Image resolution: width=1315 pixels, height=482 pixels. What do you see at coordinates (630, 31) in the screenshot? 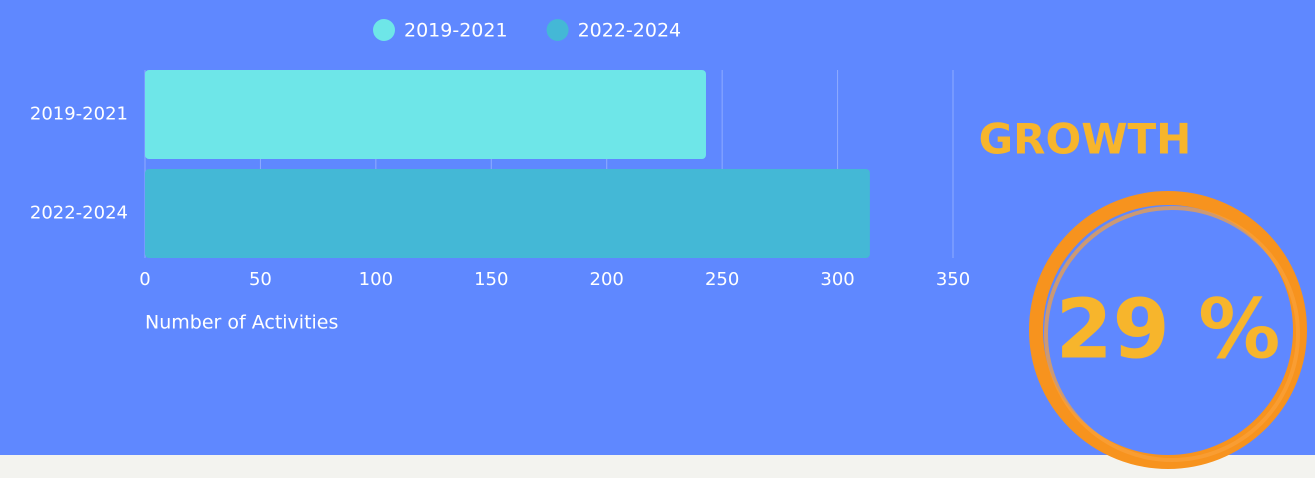
I see `legend-label: 2022-2024` at bounding box center [630, 31].